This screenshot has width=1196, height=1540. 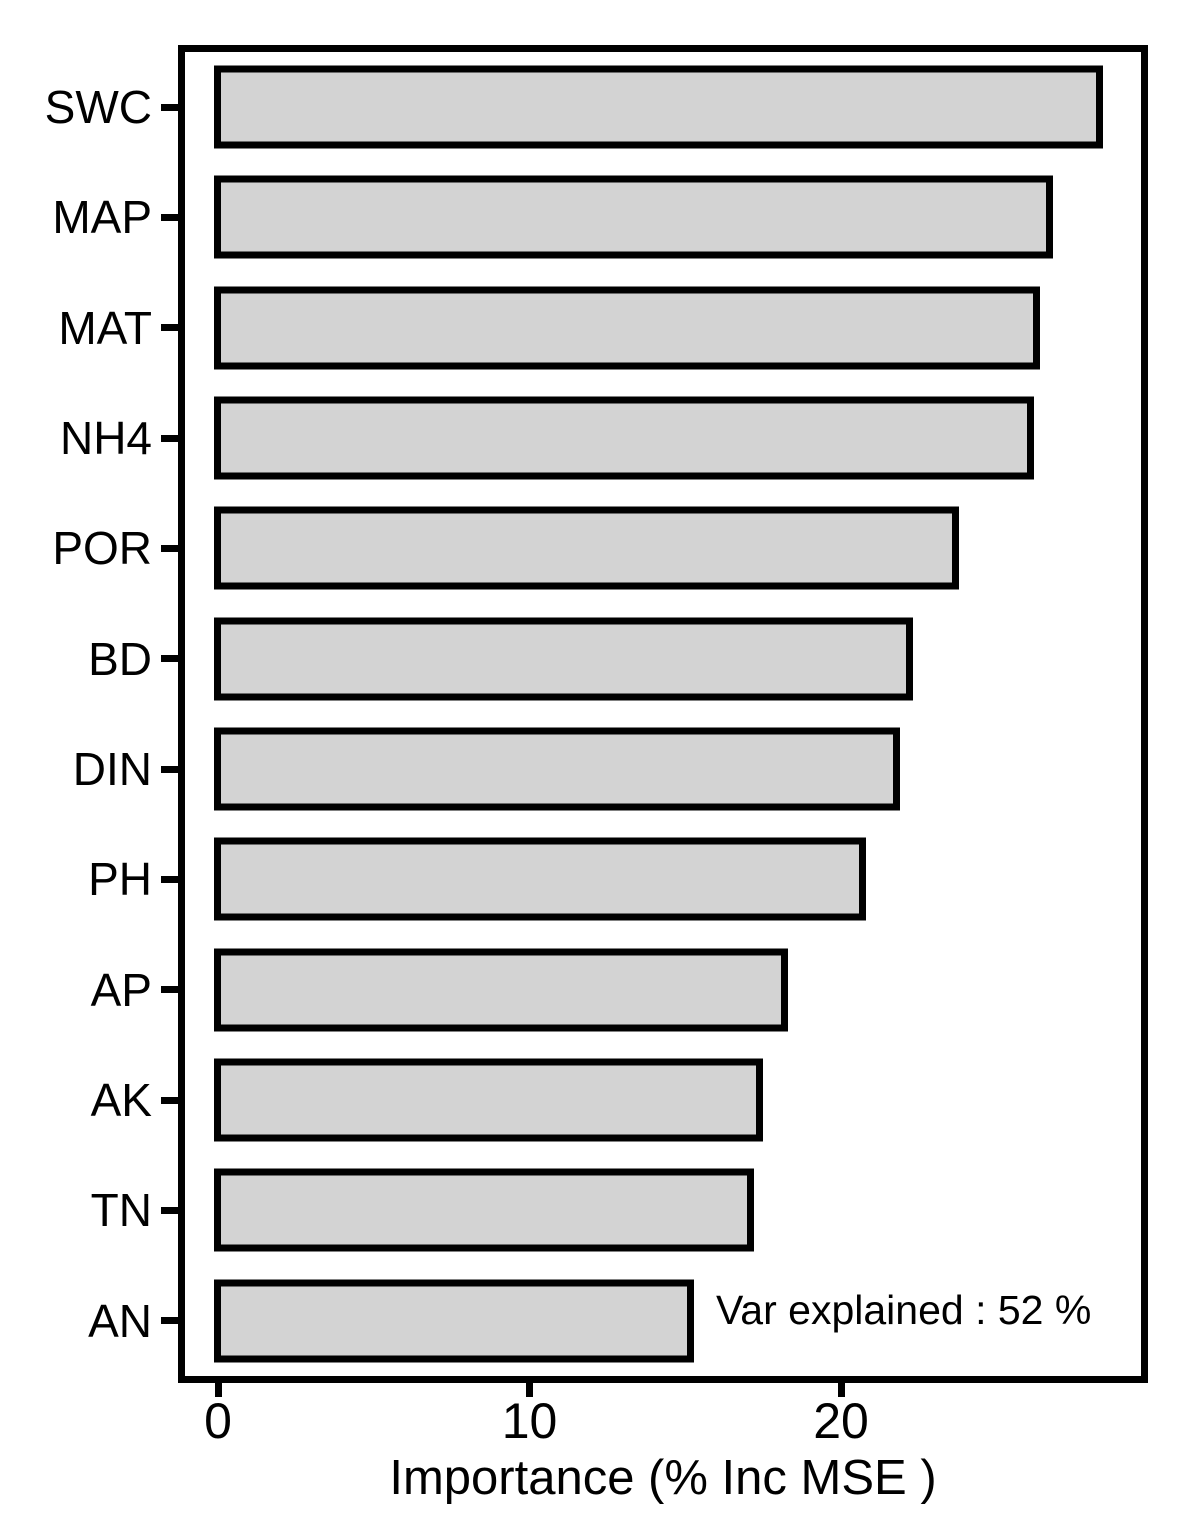 I want to click on y-axis-label: BD, so click(x=120, y=658).